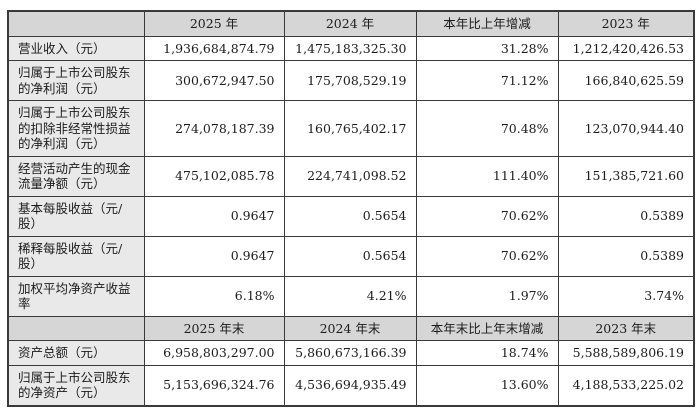  What do you see at coordinates (214, 385) in the screenshot?
I see `value-2025: 5,153,696,324.76` at bounding box center [214, 385].